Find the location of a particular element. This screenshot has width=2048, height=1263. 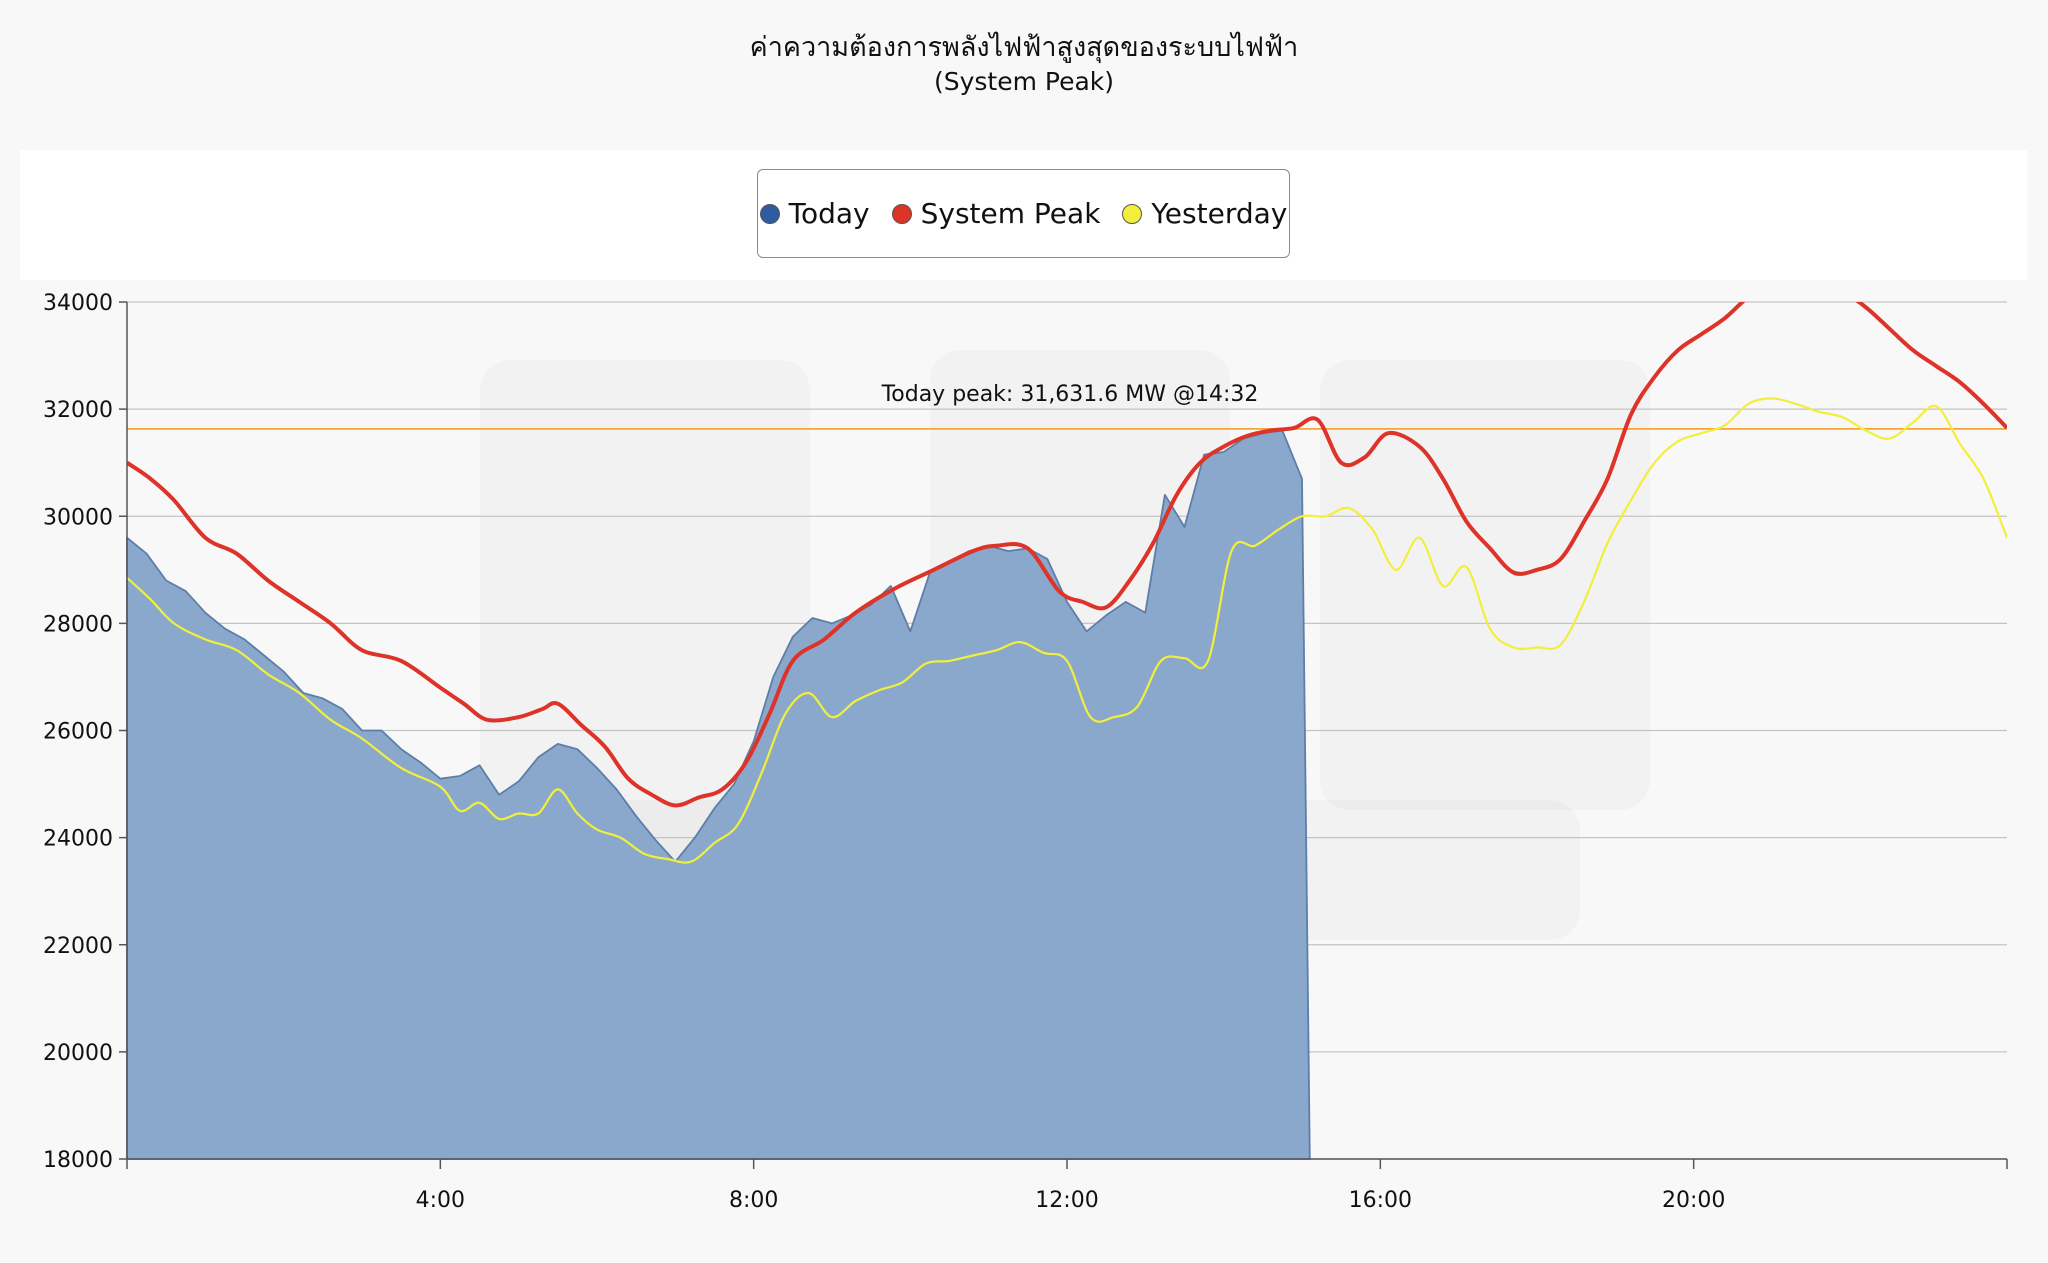

x-tick-label: 12:00 is located at coordinates (1066, 1200).